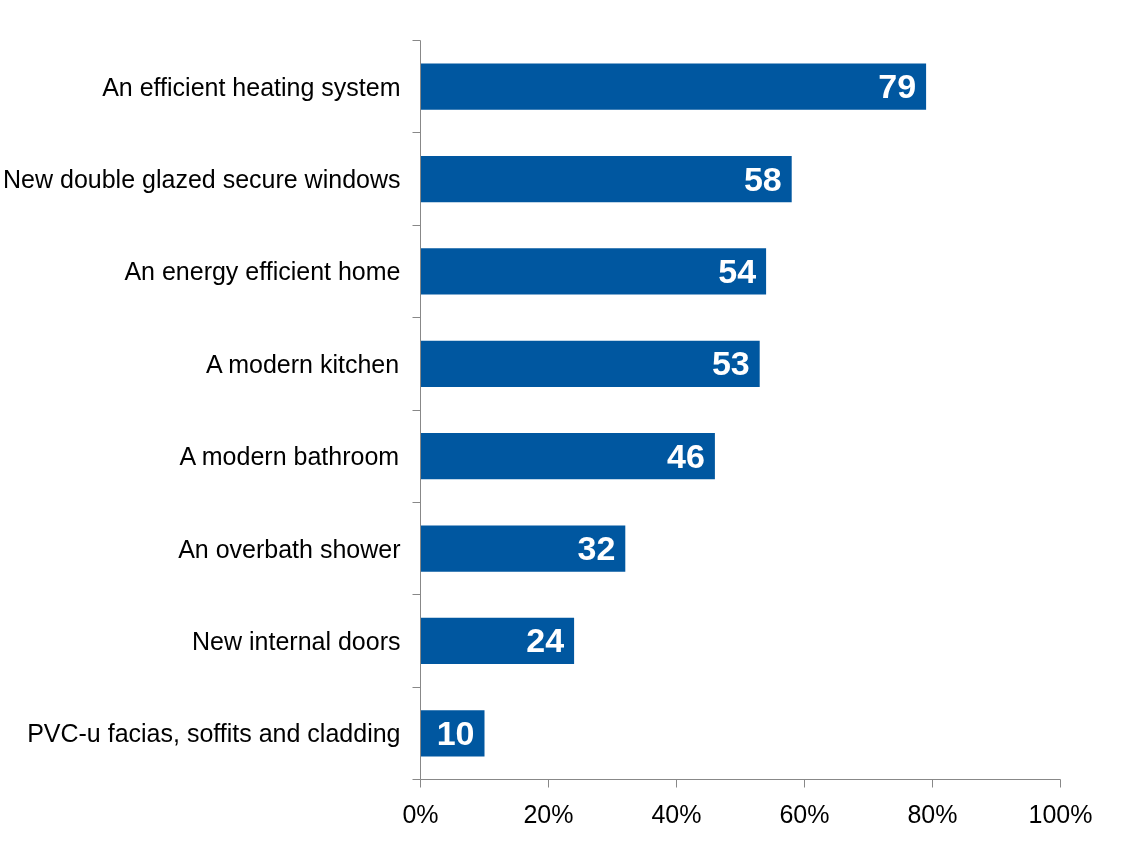 The image size is (1132, 841). Describe the element at coordinates (296, 640) in the screenshot. I see `y-tick-label: New internal doors` at that location.